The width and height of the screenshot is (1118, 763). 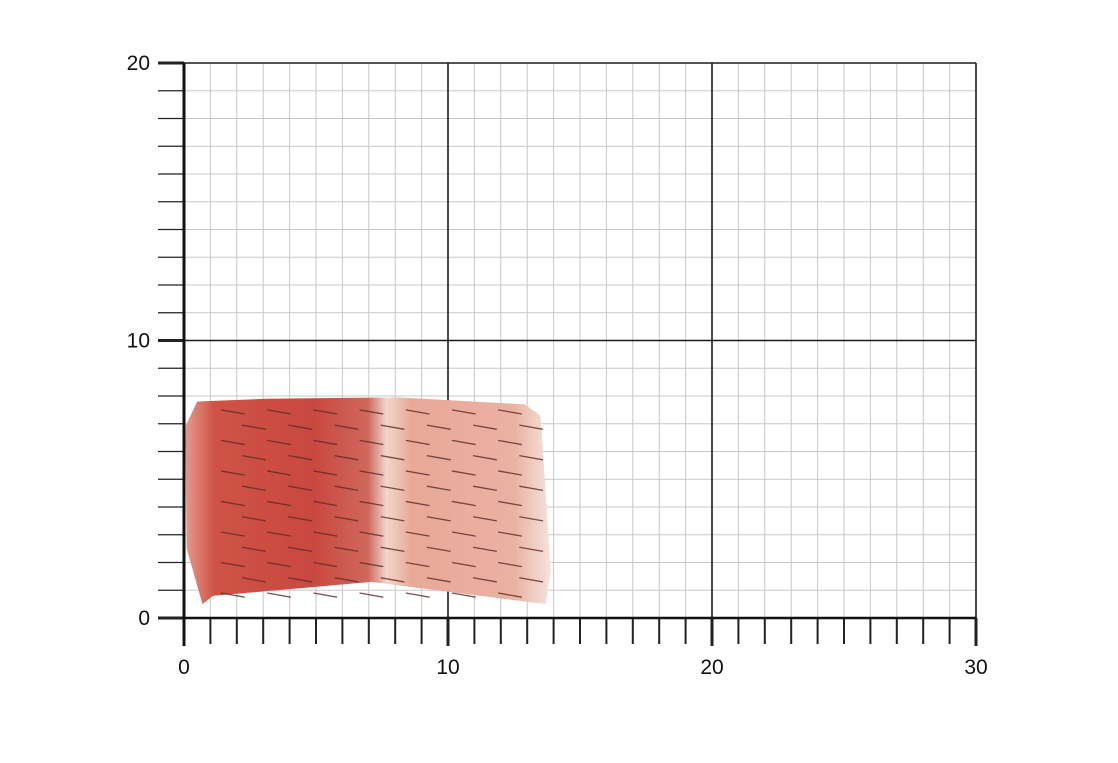 I want to click on y-tick-label: 0, so click(x=144, y=618).